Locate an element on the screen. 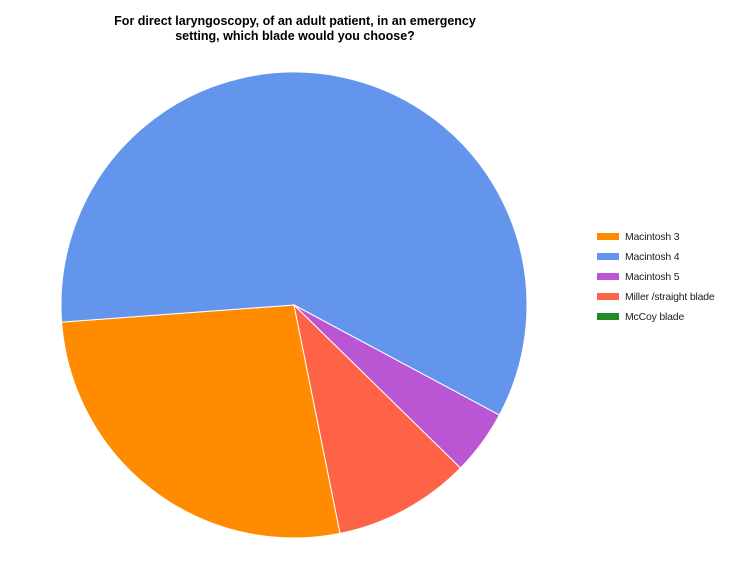 The height and width of the screenshot is (562, 750). legend-item-macintosh-5: Macintosh 5 is located at coordinates (656, 276).